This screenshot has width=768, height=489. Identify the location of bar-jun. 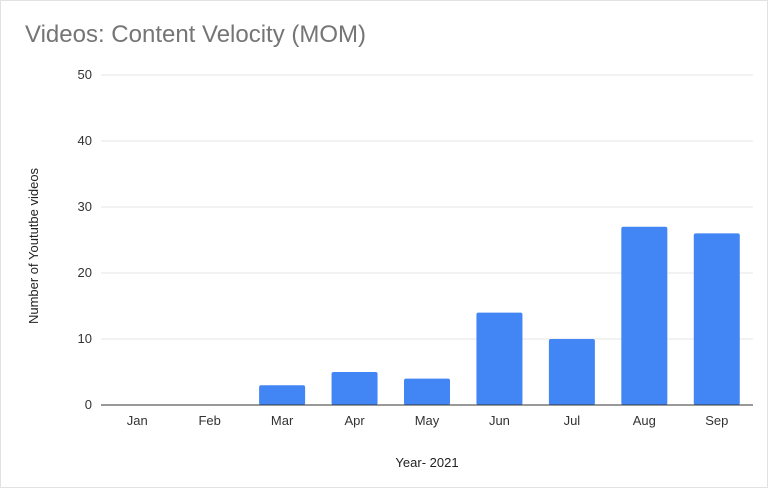
(499, 358).